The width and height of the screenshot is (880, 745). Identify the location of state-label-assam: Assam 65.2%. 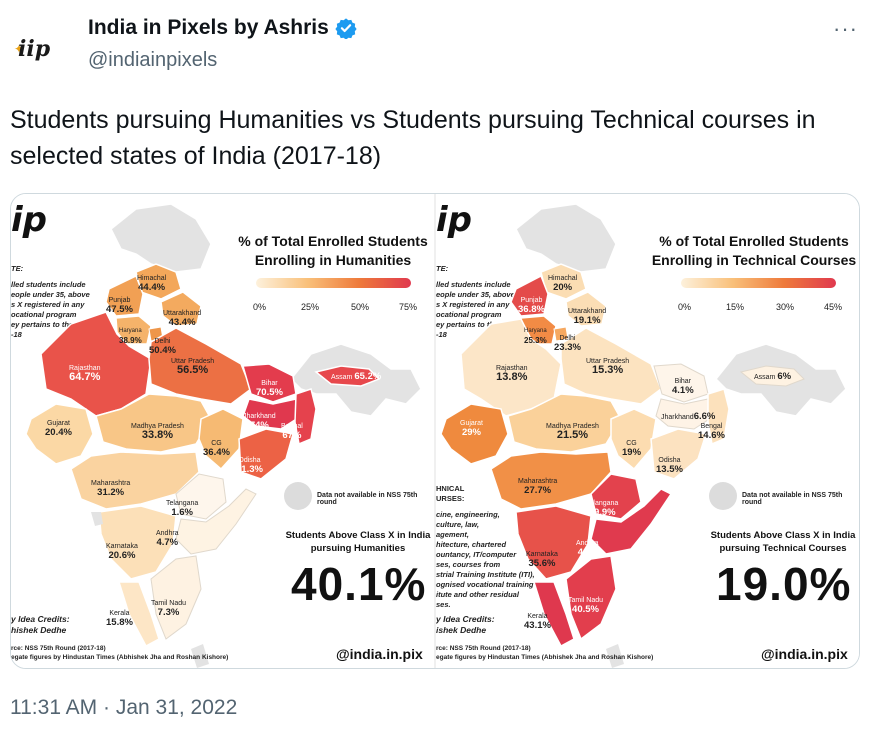
(356, 376).